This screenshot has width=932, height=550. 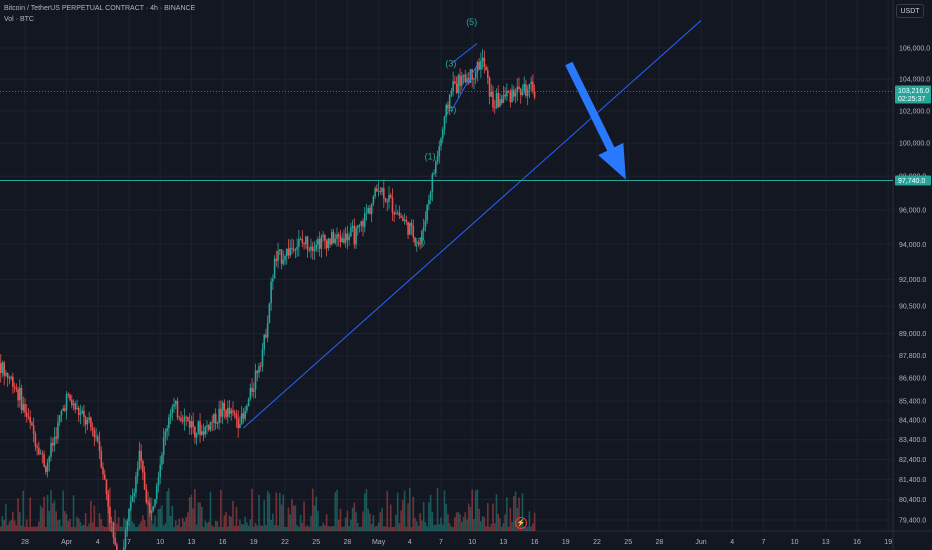 What do you see at coordinates (464, 88) in the screenshot?
I see `wedge-line-lower` at bounding box center [464, 88].